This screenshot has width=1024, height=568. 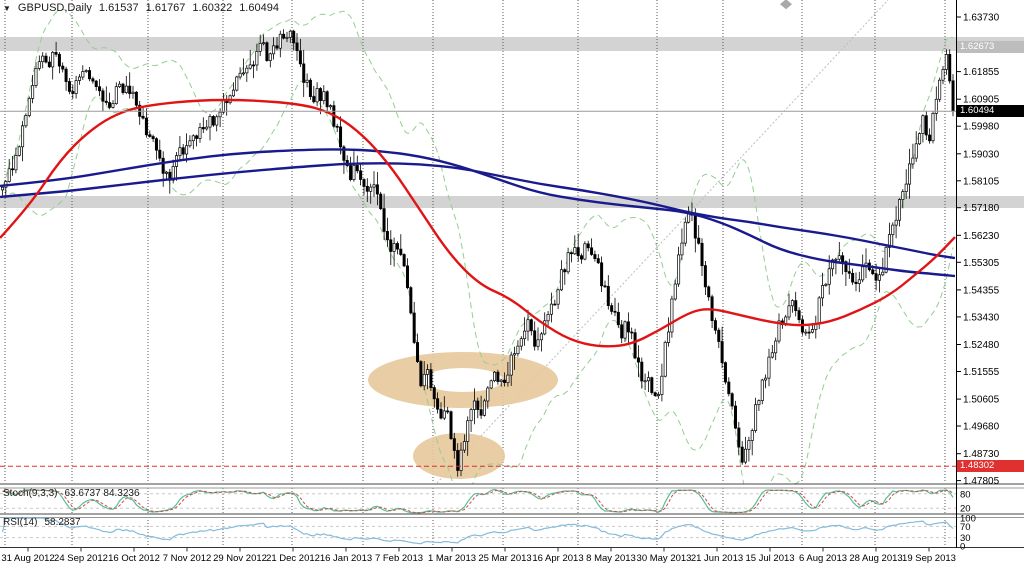 I want to click on stoch-scale-label: 80, so click(x=965, y=494).